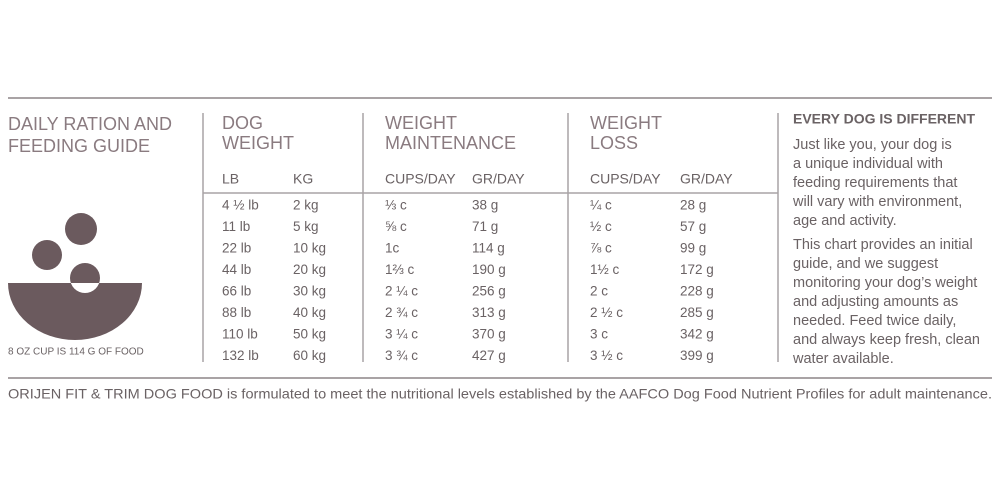 The width and height of the screenshot is (1000, 500). What do you see at coordinates (697, 355) in the screenshot?
I see `cell: 399 g` at bounding box center [697, 355].